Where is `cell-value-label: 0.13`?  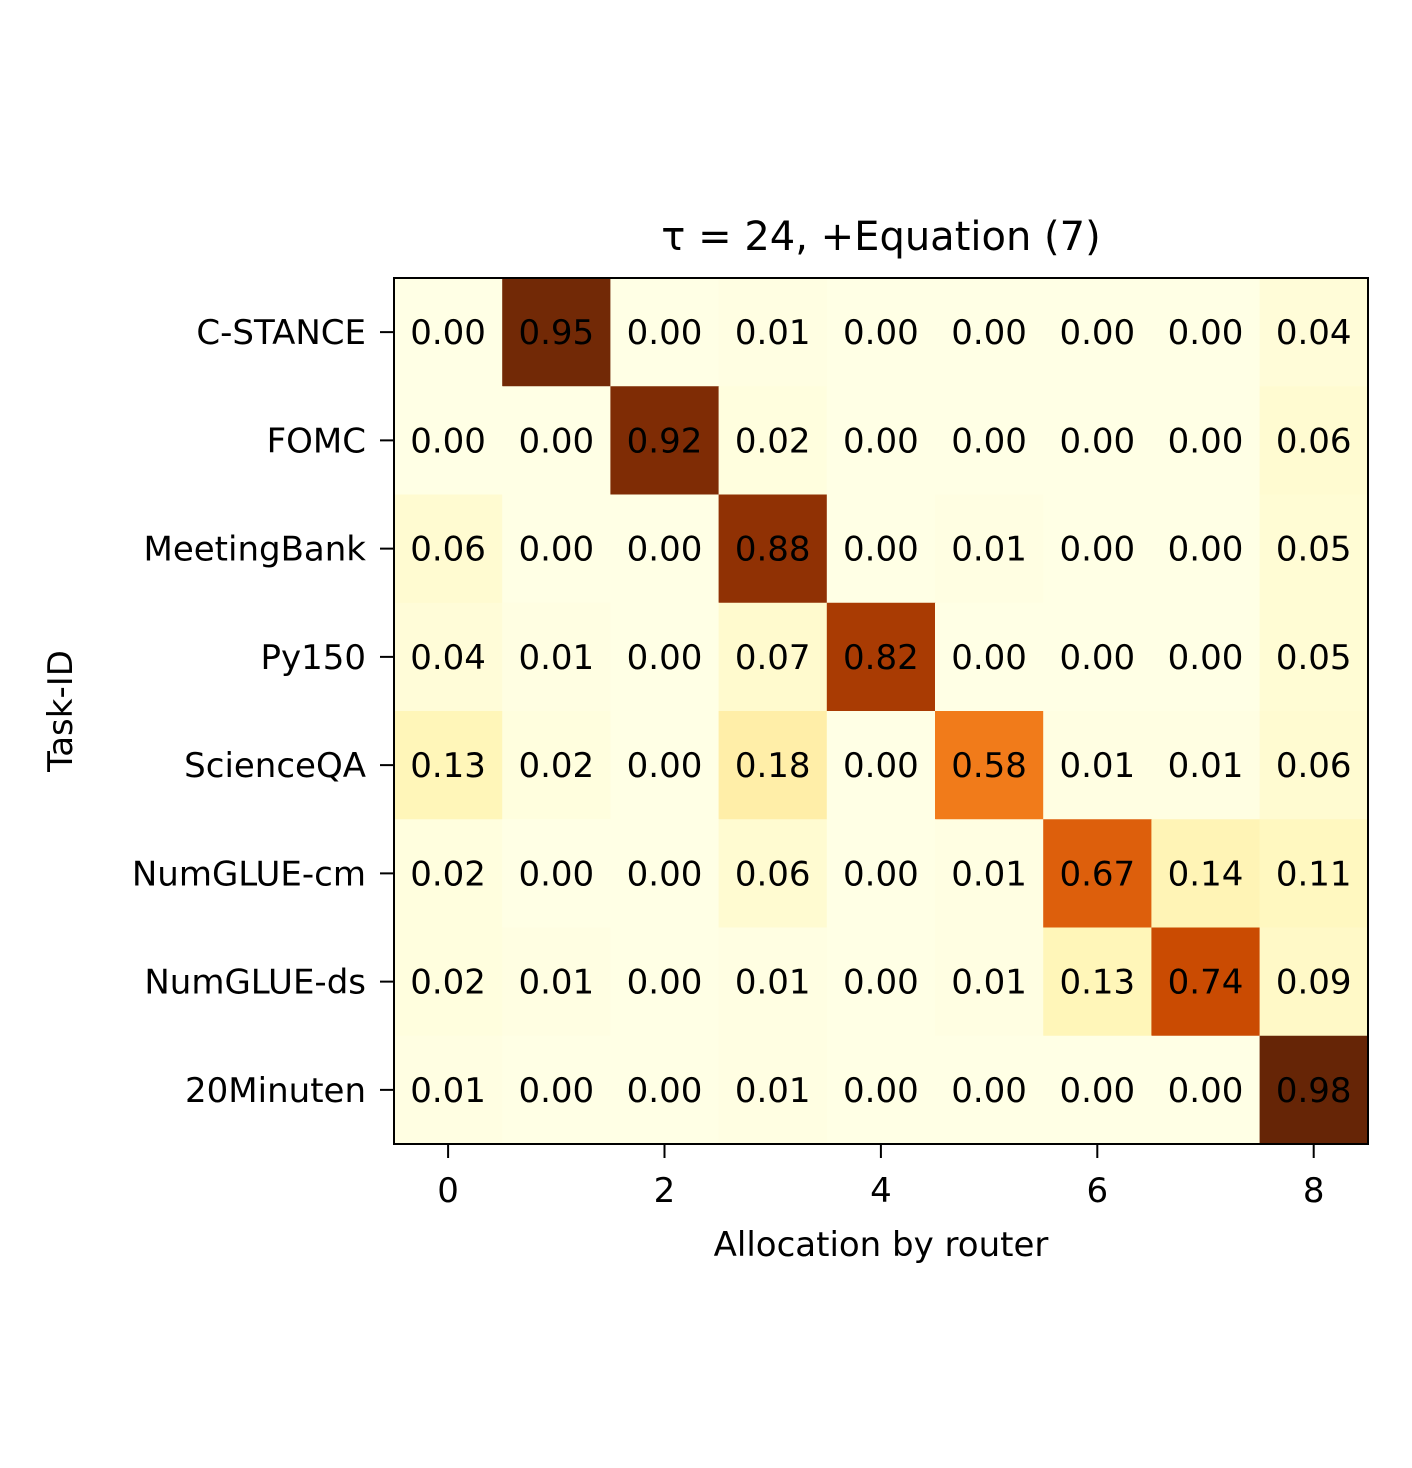
cell-value-label: 0.13 is located at coordinates (448, 766).